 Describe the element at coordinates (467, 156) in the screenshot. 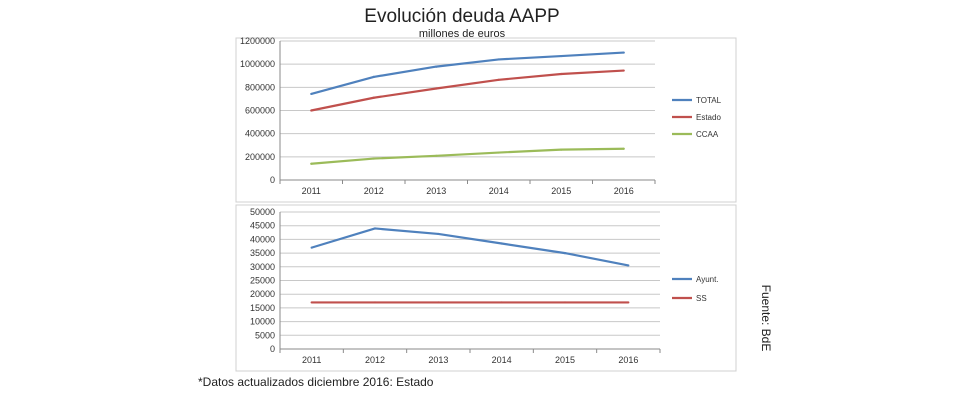

I see `series-line-ccaa` at that location.